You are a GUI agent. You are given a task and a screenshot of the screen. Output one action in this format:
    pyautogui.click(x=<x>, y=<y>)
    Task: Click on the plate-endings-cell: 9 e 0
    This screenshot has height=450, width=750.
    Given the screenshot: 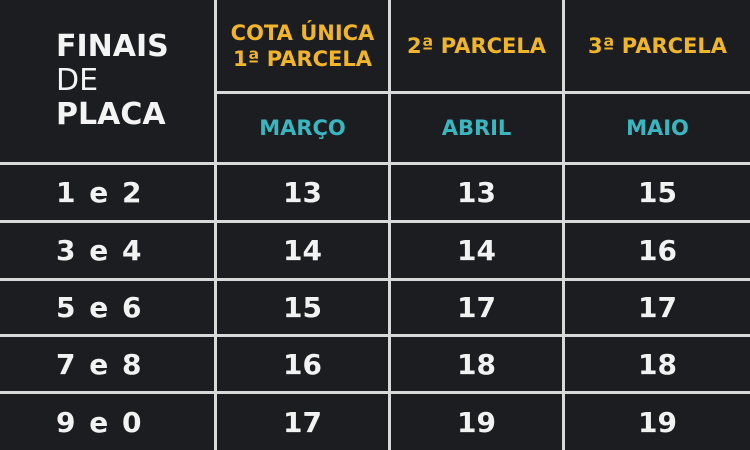 What is the action you would take?
    pyautogui.click(x=100, y=422)
    